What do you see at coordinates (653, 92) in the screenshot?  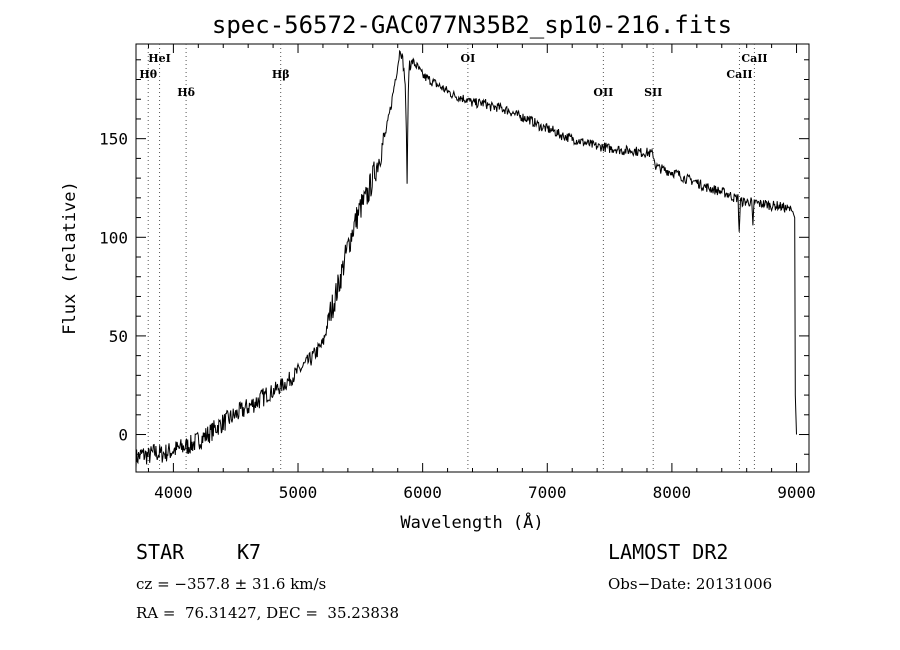 I see `line-marker-label: SII` at bounding box center [653, 92].